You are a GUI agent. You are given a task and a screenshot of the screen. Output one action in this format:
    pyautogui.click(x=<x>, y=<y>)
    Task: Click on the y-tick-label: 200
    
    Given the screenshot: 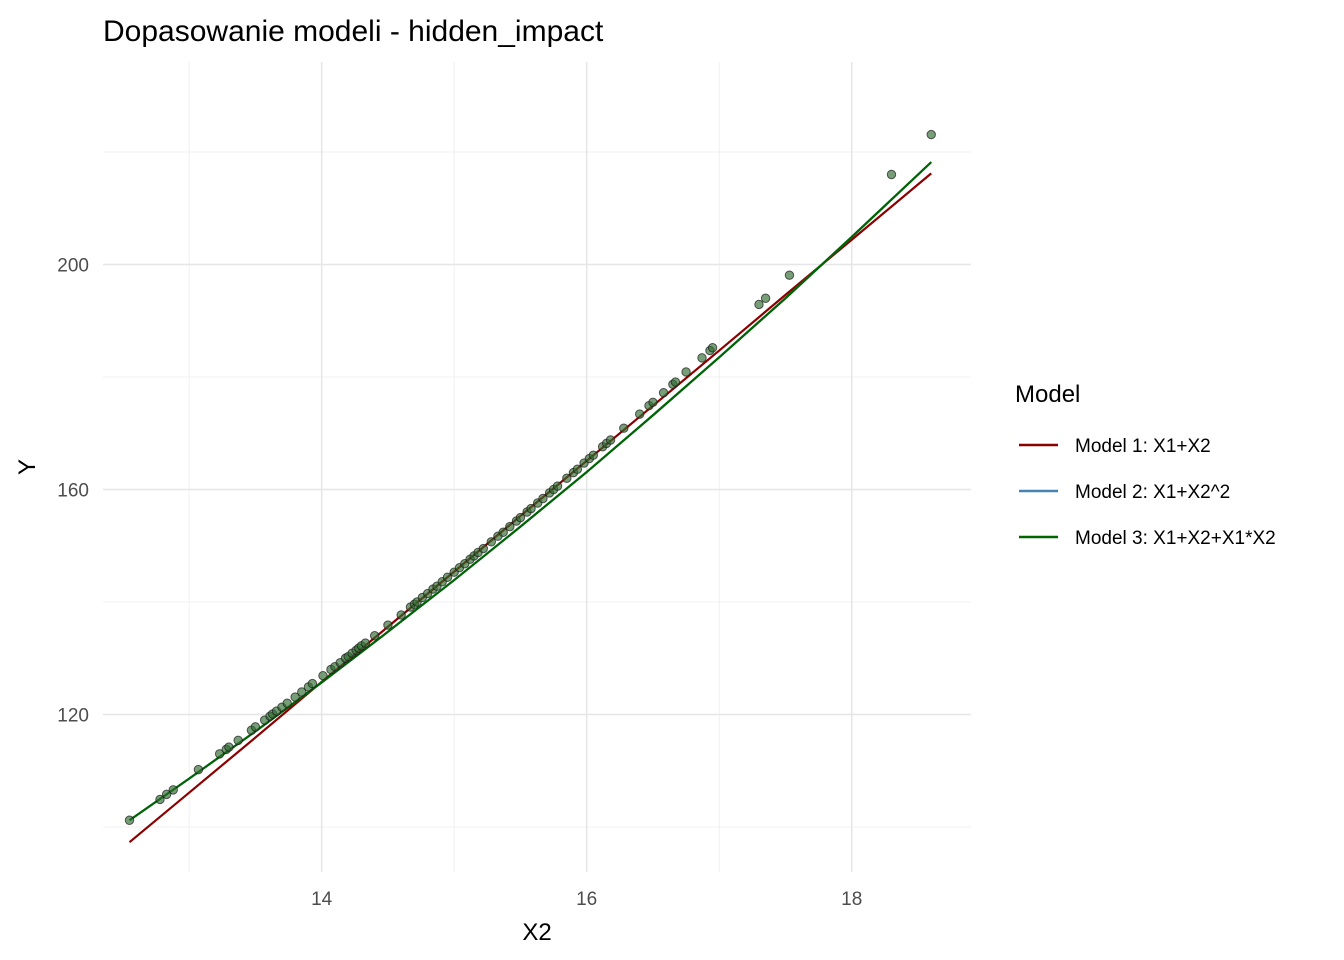 What is the action you would take?
    pyautogui.click(x=73, y=266)
    